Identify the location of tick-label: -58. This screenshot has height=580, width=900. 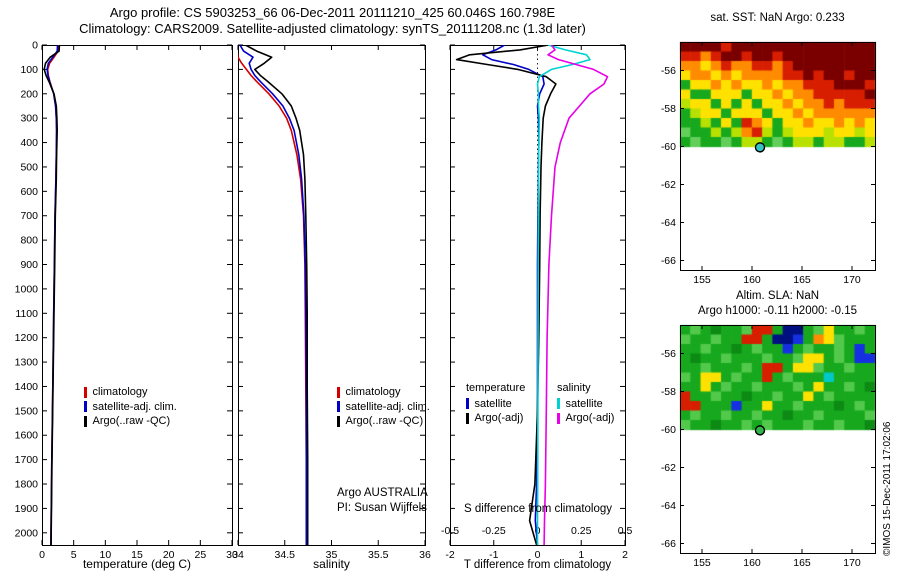
(668, 109).